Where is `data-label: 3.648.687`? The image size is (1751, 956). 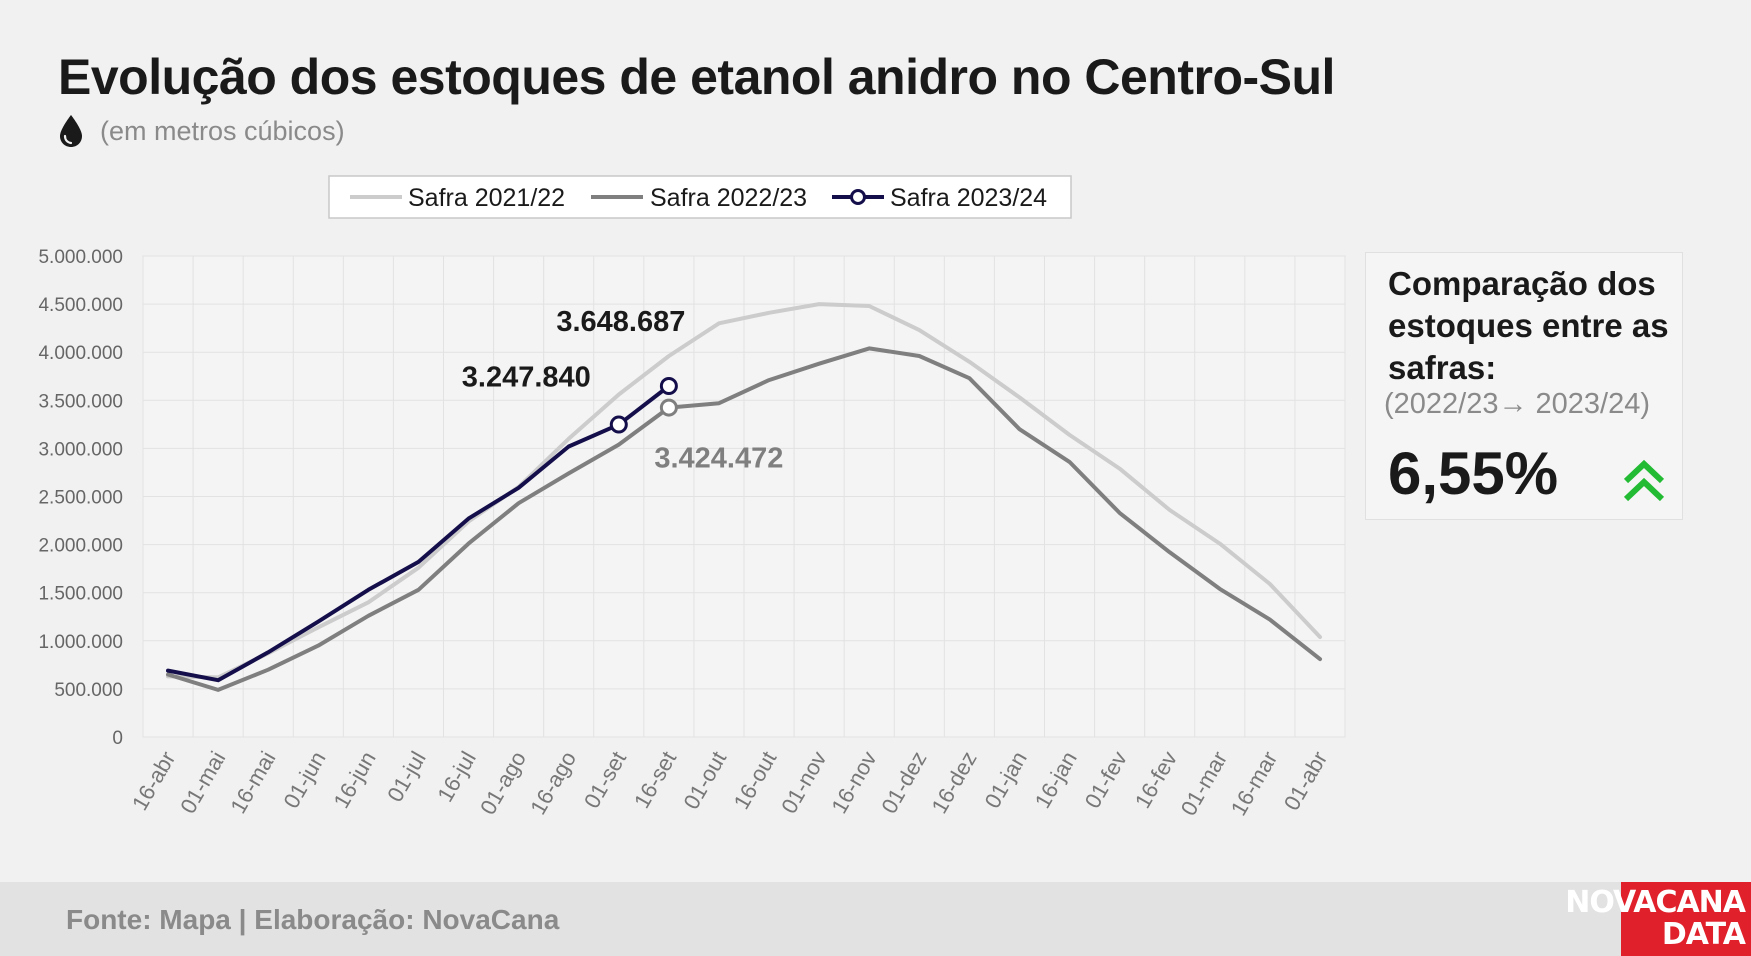
data-label: 3.648.687 is located at coordinates (620, 322).